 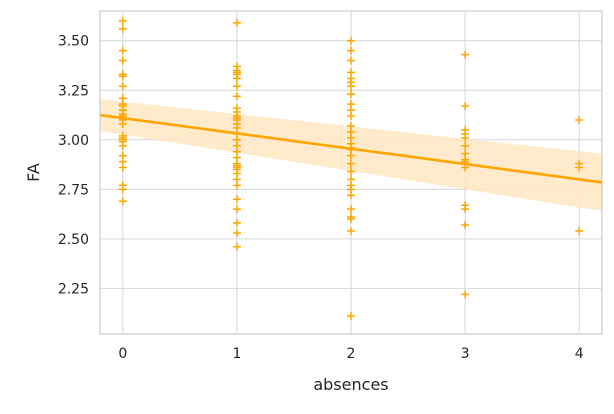 I want to click on y-tick-labels: 2.25 2.50 2.75 3.00 3.25 3.50, so click(x=73, y=166).